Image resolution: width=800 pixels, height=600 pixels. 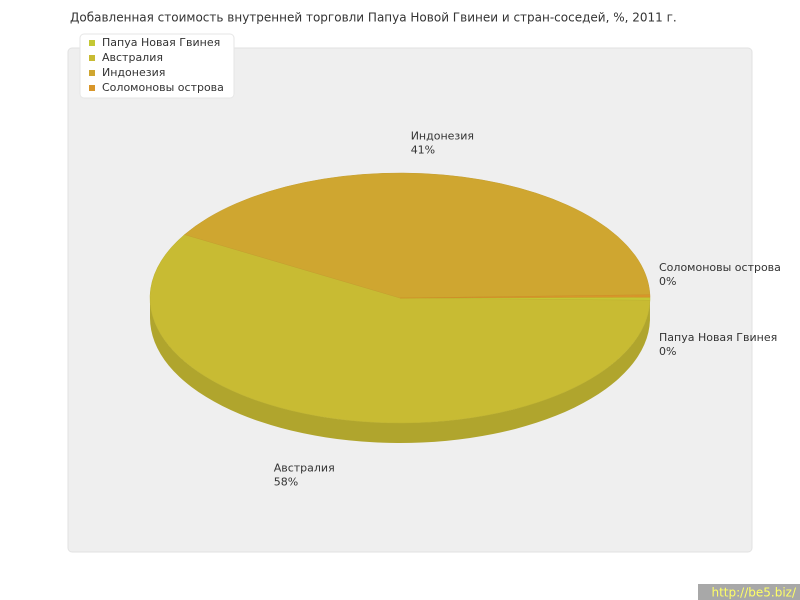 What do you see at coordinates (423, 150) in the screenshot?
I see `data-label: 41%` at bounding box center [423, 150].